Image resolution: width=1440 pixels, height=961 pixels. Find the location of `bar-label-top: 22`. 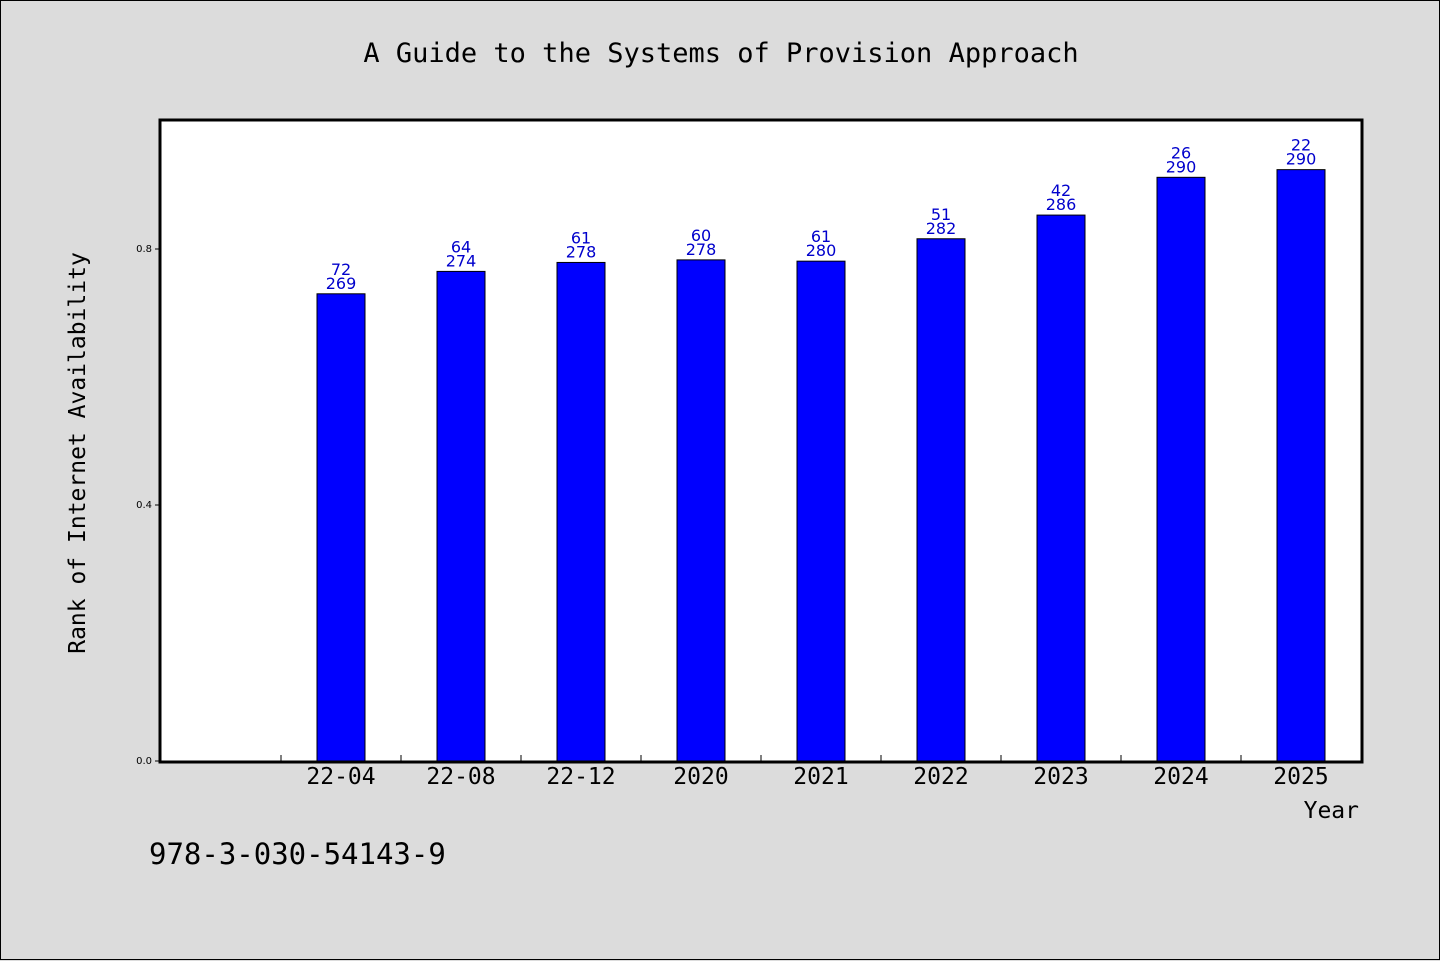

bar-label-top: 22 is located at coordinates (1301, 145).